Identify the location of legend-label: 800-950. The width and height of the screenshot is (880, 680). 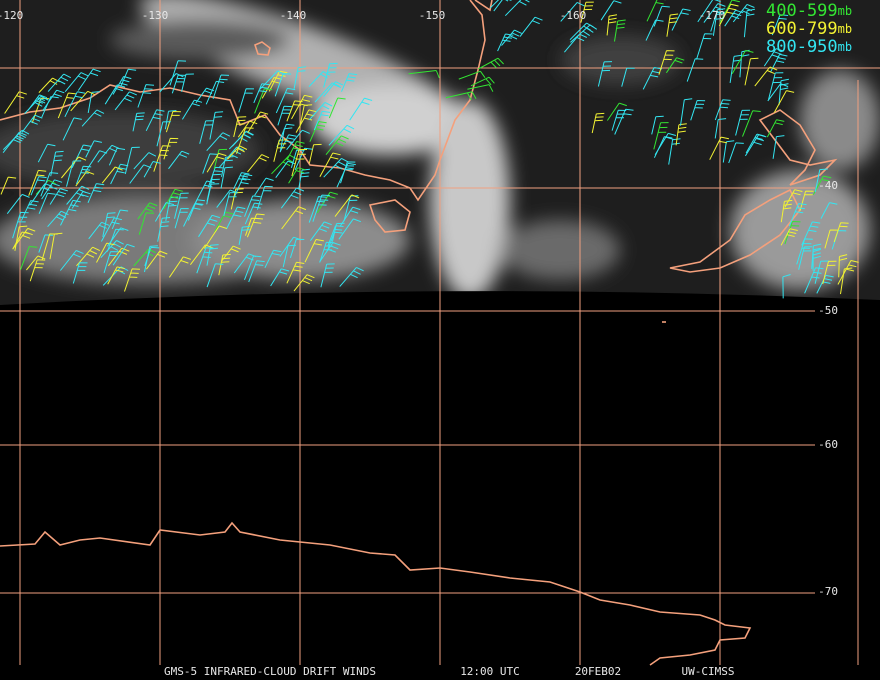
(802, 47).